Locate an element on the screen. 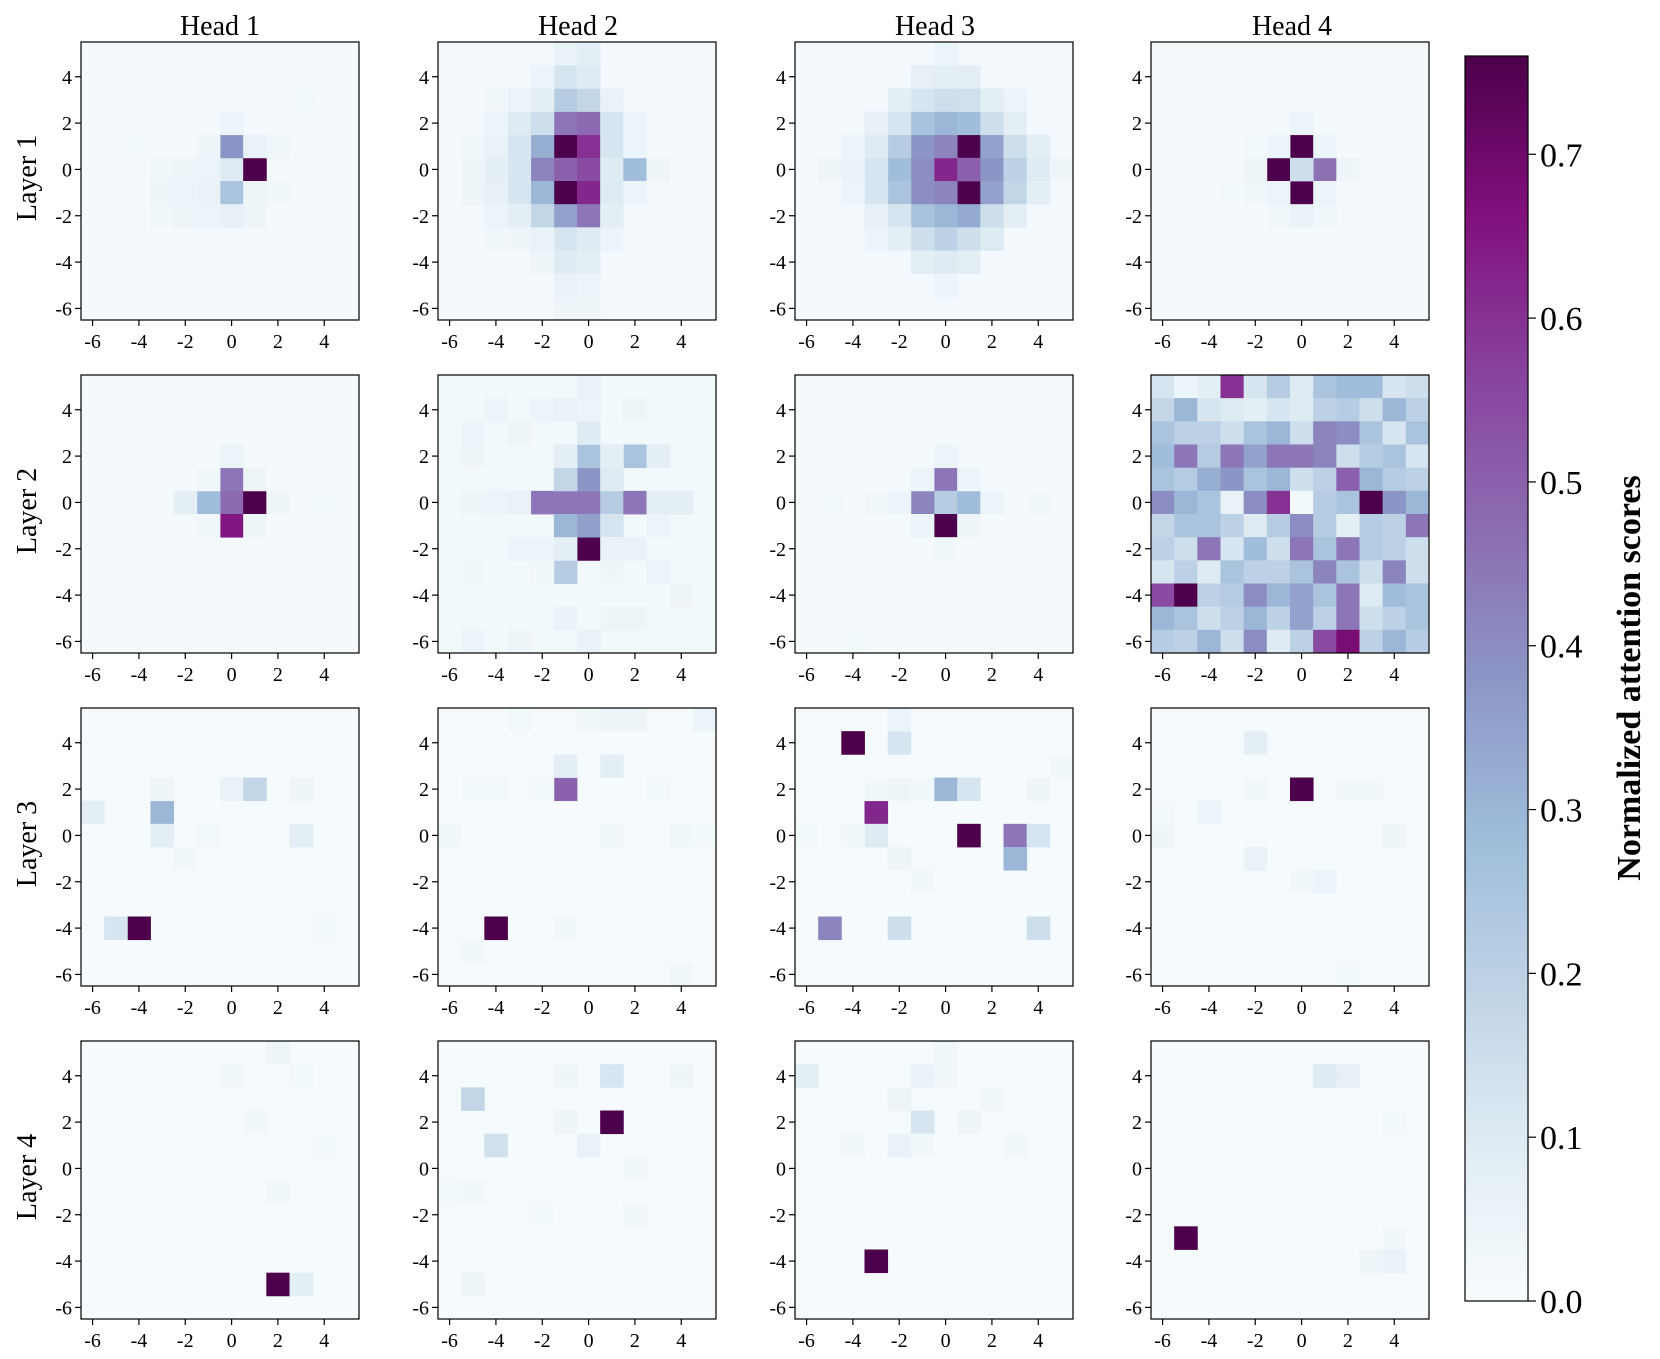  y-tick-label: -2 is located at coordinates (777, 550).